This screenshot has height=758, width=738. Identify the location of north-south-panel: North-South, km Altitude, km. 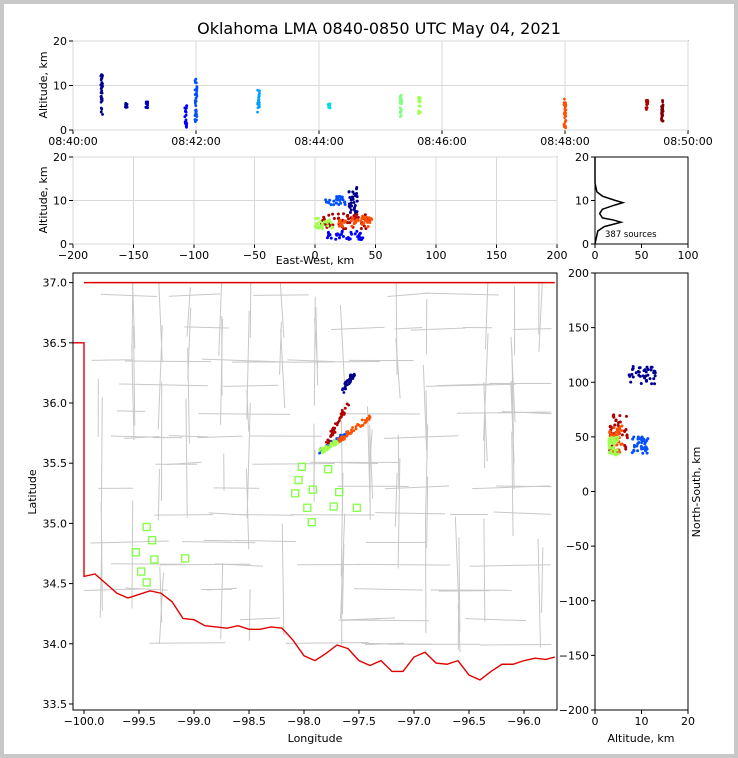
(648, 508).